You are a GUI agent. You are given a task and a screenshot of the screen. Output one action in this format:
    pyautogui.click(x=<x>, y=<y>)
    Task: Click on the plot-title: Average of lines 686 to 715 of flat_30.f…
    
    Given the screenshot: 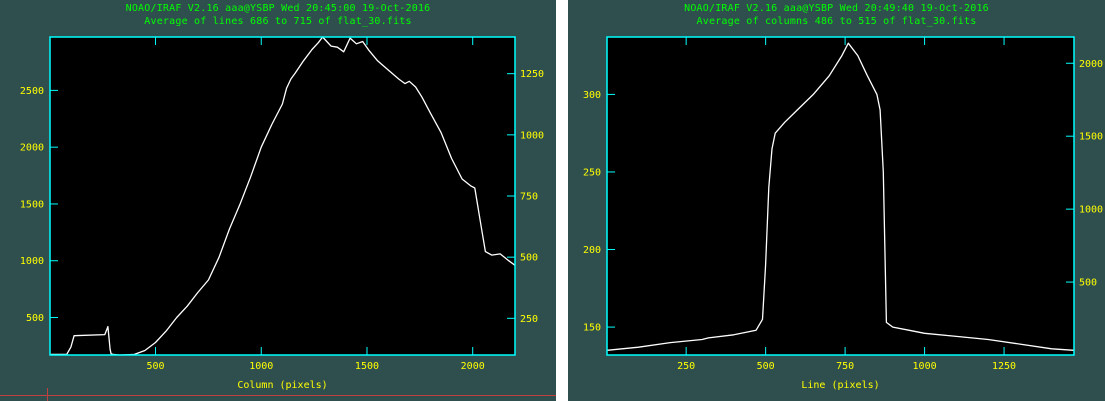 What is the action you would take?
    pyautogui.click(x=278, y=21)
    